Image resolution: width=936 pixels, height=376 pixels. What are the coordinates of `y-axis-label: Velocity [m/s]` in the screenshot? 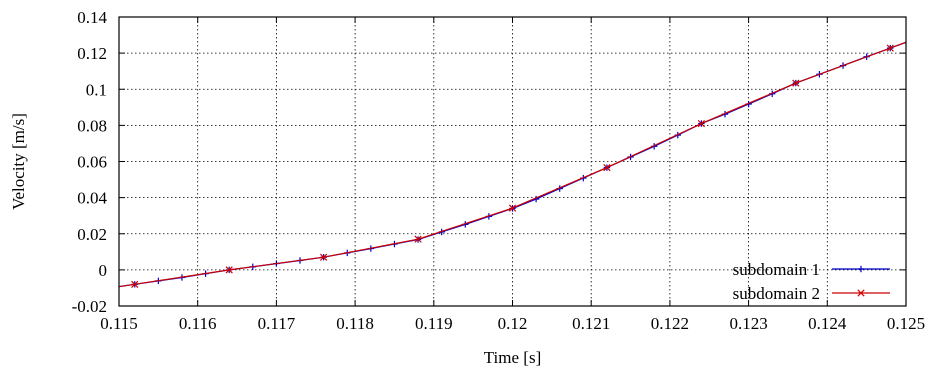 It's located at (18, 161).